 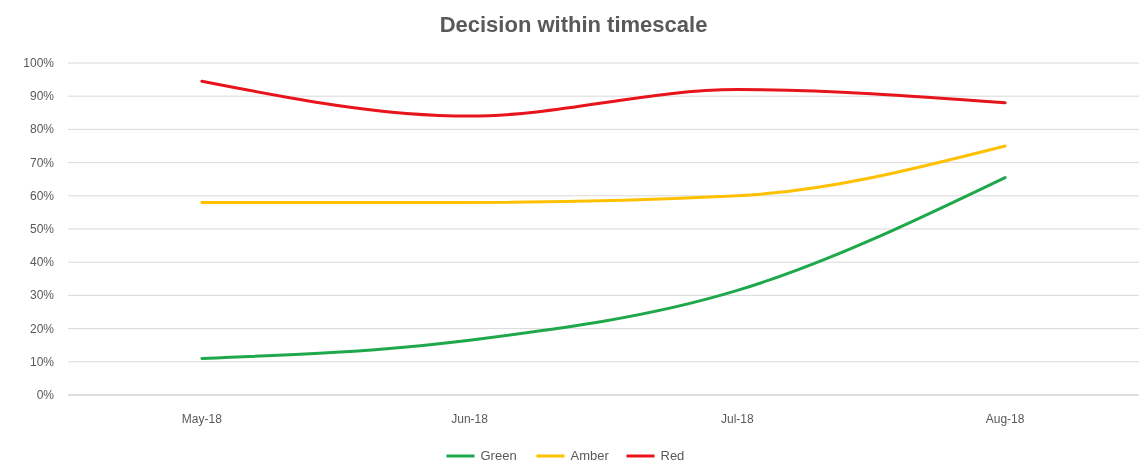 What do you see at coordinates (42, 328) in the screenshot?
I see `y-tick-label: 20%` at bounding box center [42, 328].